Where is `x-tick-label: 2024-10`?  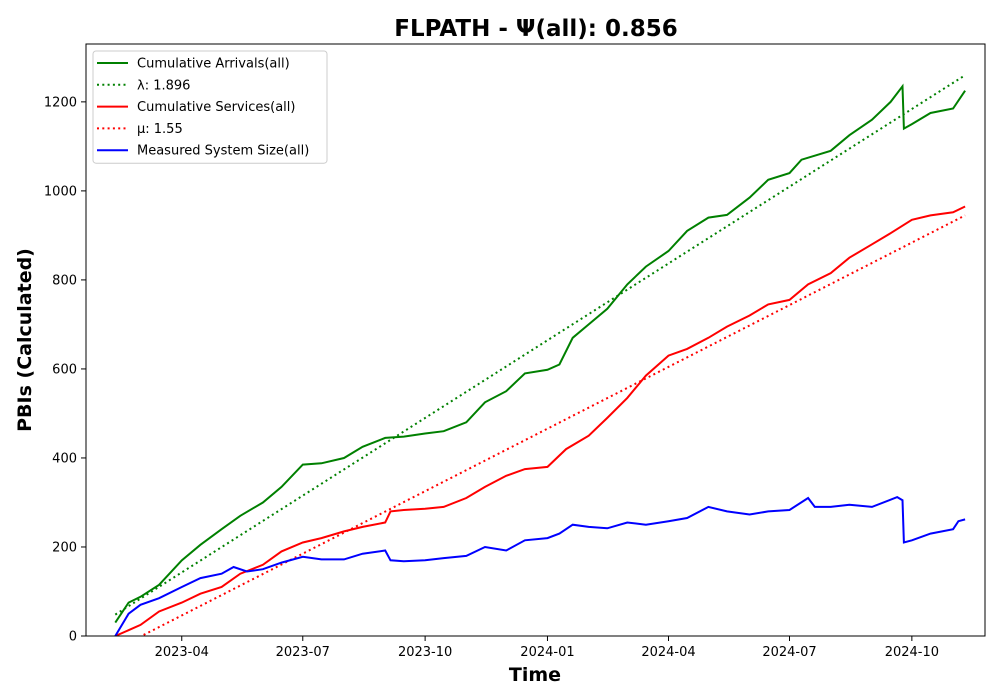
x-tick-label: 2024-10 is located at coordinates (912, 652).